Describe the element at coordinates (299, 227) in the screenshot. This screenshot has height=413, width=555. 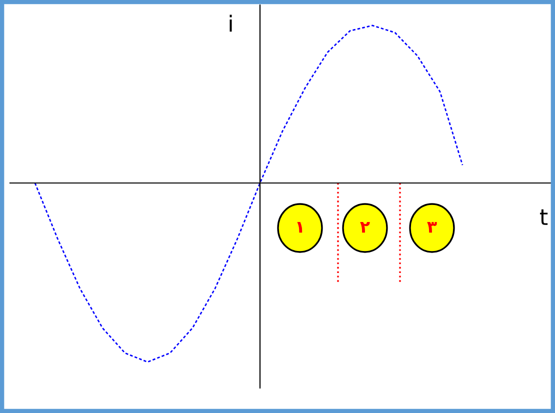
I see `annotation: ١` at that location.